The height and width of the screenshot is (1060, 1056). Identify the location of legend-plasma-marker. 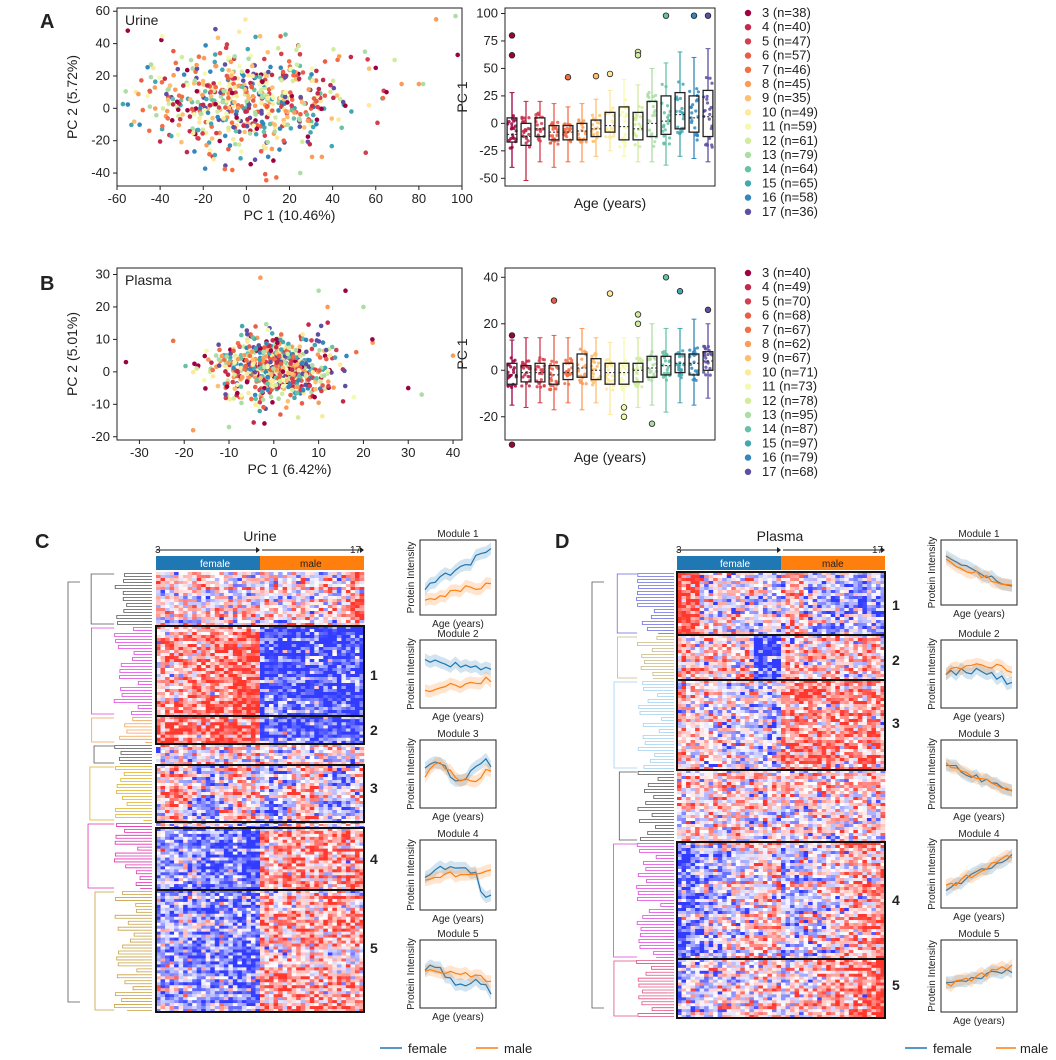
(748, 273).